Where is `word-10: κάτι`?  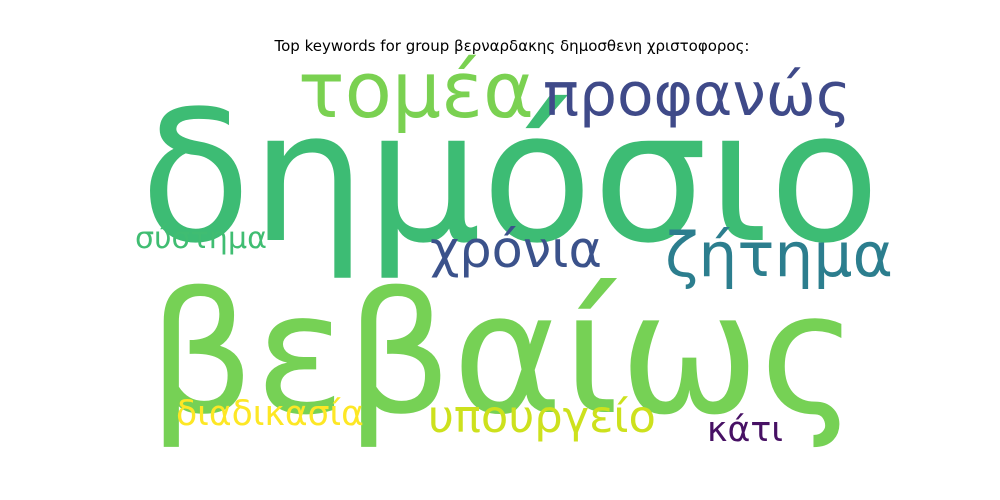 word-10: κάτι is located at coordinates (745, 429).